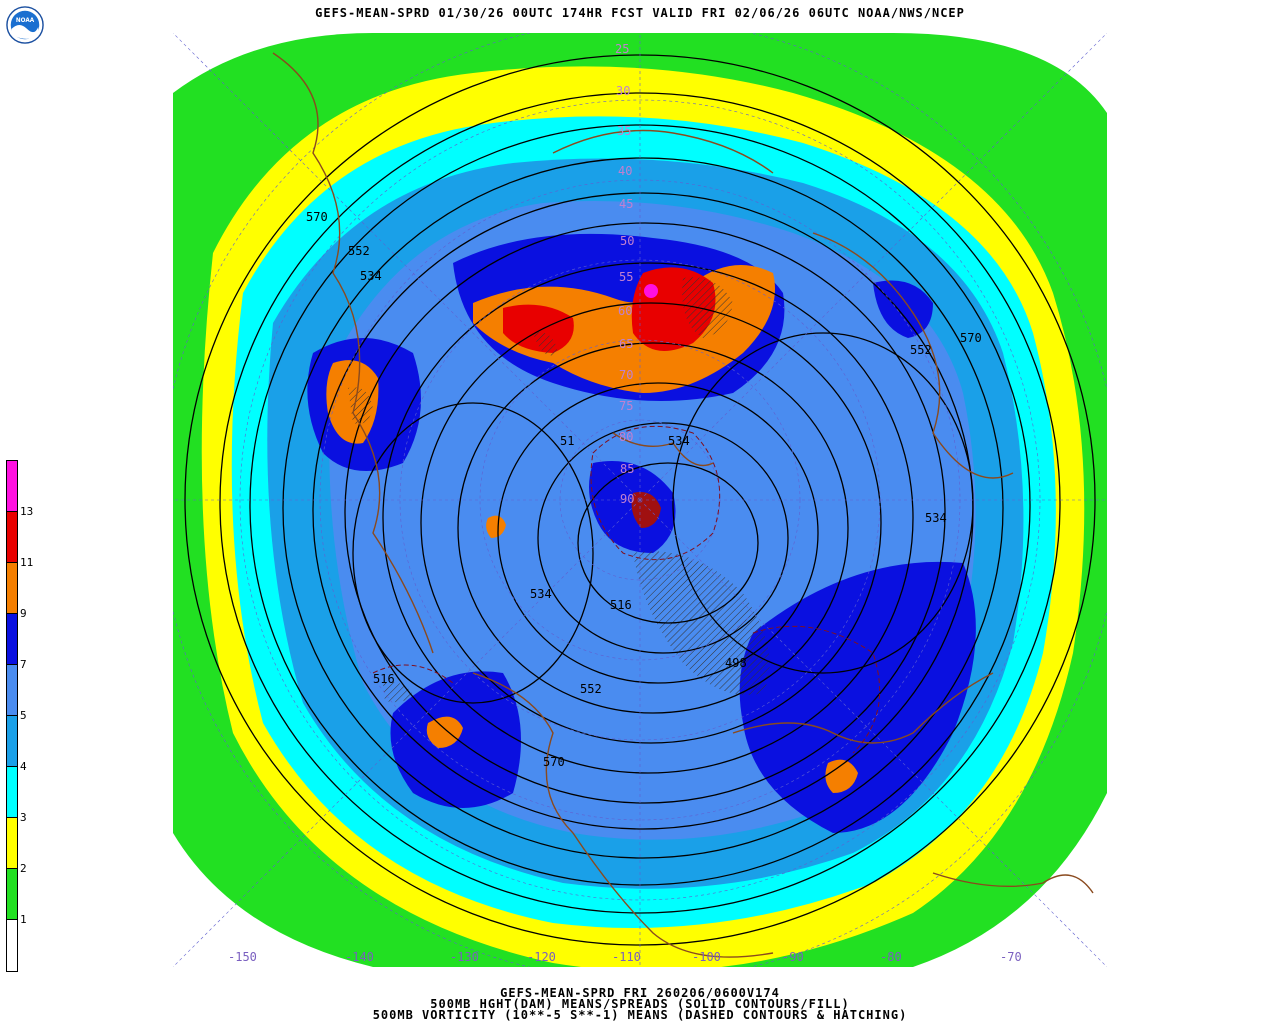  I want to click on lon-label: -110, so click(626, 957).